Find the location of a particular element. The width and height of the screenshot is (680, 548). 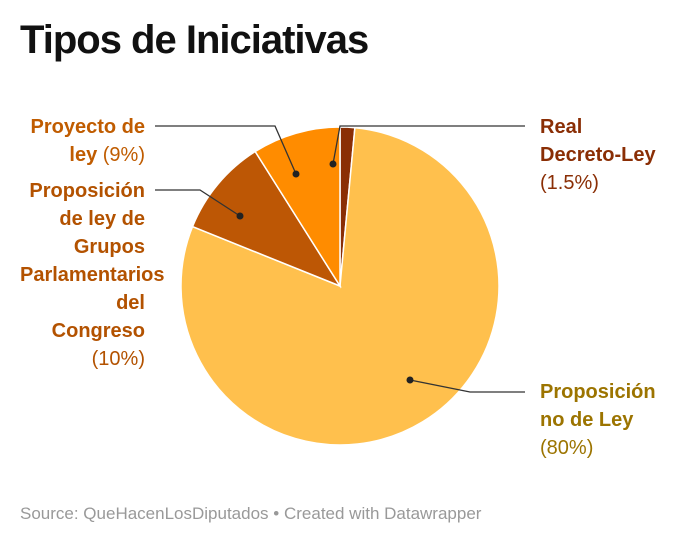

label-proposicion-no-de-ley-pct: (80%) is located at coordinates (567, 448).